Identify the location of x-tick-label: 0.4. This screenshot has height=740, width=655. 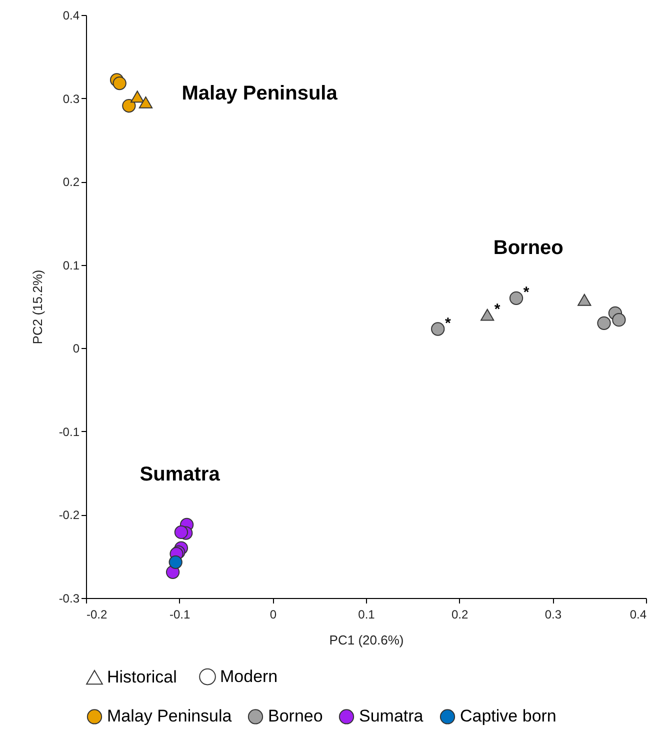
(638, 615).